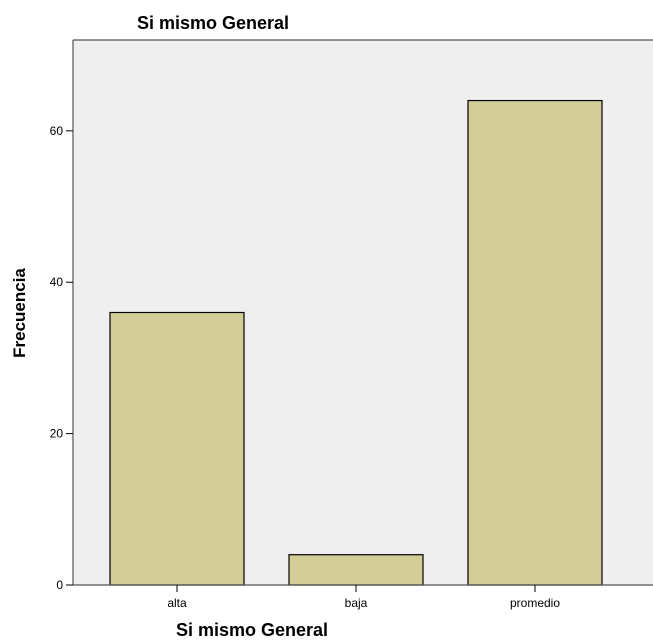 The width and height of the screenshot is (653, 644). Describe the element at coordinates (57, 282) in the screenshot. I see `y-tick-label: 40` at that location.